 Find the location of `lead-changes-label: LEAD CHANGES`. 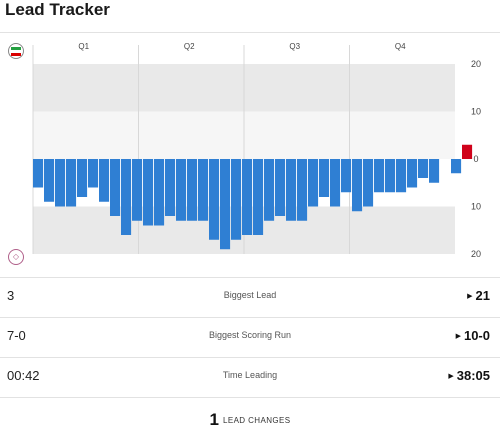

lead-changes-label: LEAD CHANGES is located at coordinates (256, 420).